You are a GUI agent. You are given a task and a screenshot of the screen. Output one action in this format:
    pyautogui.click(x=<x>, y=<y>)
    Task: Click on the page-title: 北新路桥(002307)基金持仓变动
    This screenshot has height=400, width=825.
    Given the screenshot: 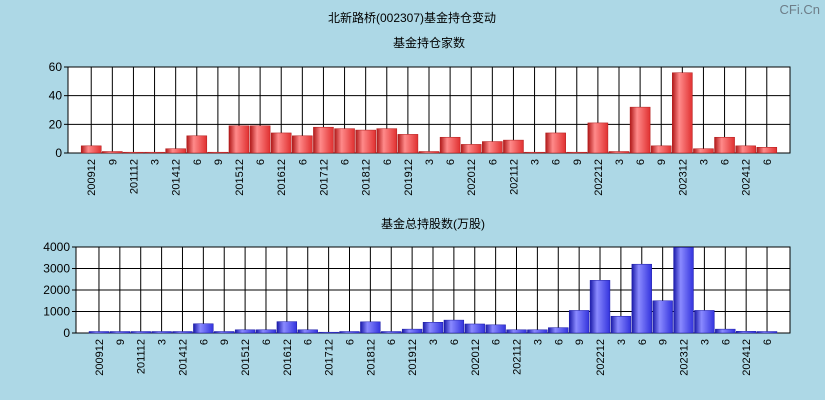 What is the action you would take?
    pyautogui.click(x=412, y=17)
    